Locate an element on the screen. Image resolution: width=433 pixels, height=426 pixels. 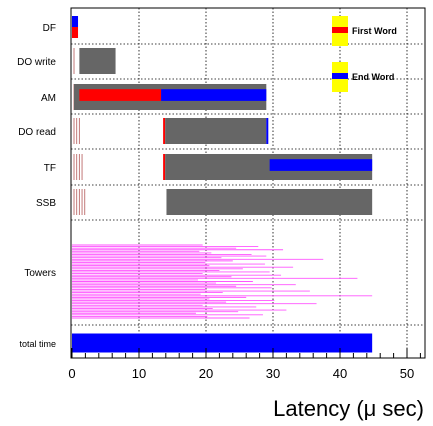
legend-label-first-word: First Word is located at coordinates (374, 31).